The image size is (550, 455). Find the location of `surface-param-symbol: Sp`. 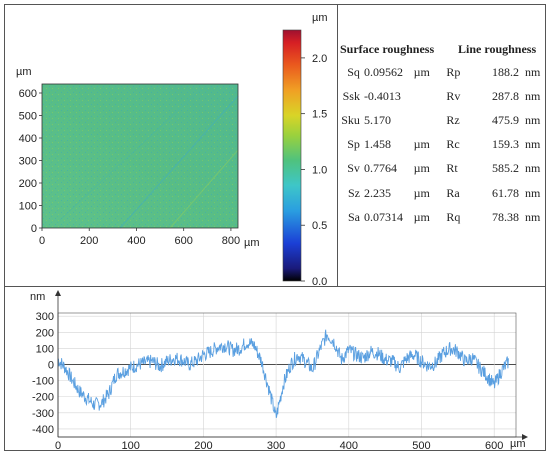

surface-param-symbol: Sp is located at coordinates (353, 144).